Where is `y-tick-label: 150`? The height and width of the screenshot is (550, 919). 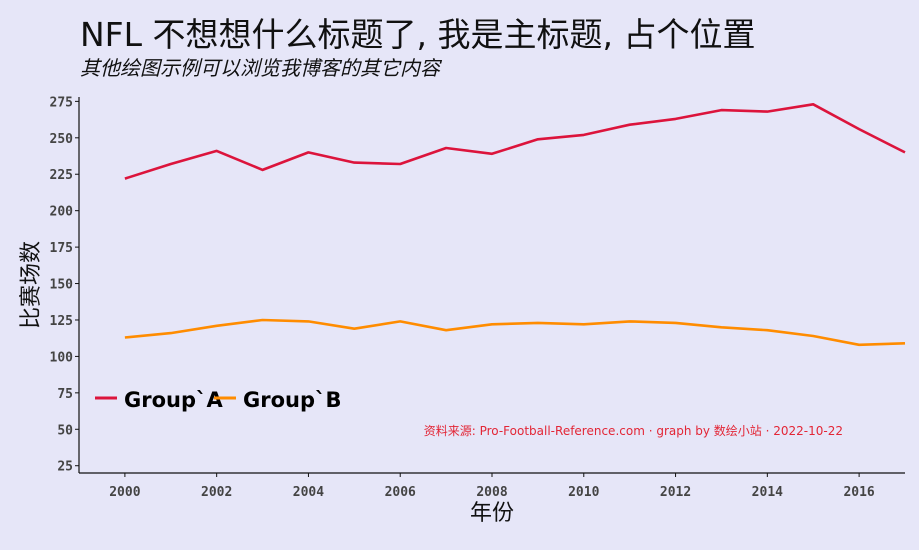 y-tick-label: 150 is located at coordinates (62, 285).